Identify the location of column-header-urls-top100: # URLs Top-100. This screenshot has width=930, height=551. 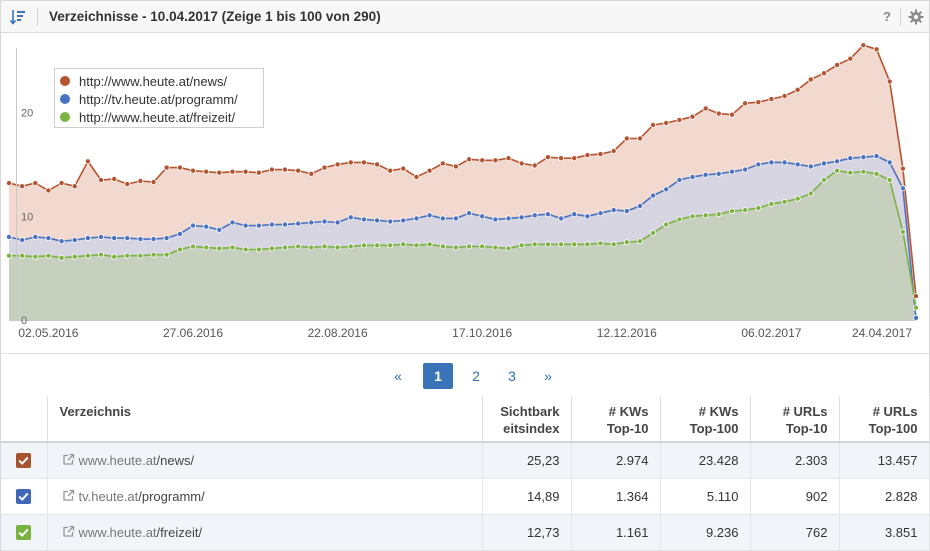
(884, 419).